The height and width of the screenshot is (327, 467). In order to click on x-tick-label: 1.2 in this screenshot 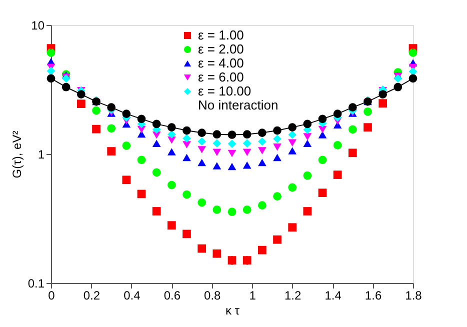, I will do `click(293, 295)`.